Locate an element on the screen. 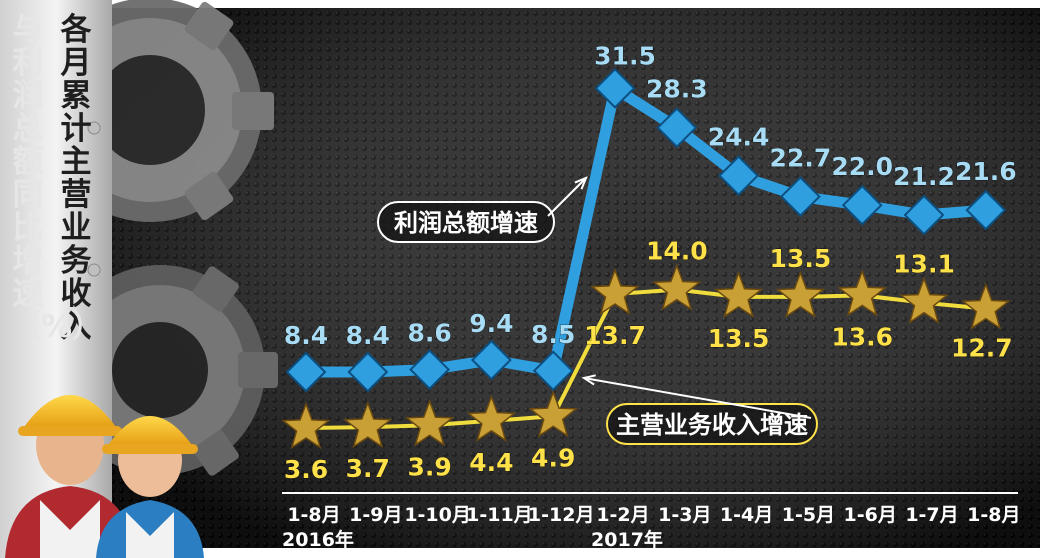  profit-value-label: 28.3 is located at coordinates (677, 89).